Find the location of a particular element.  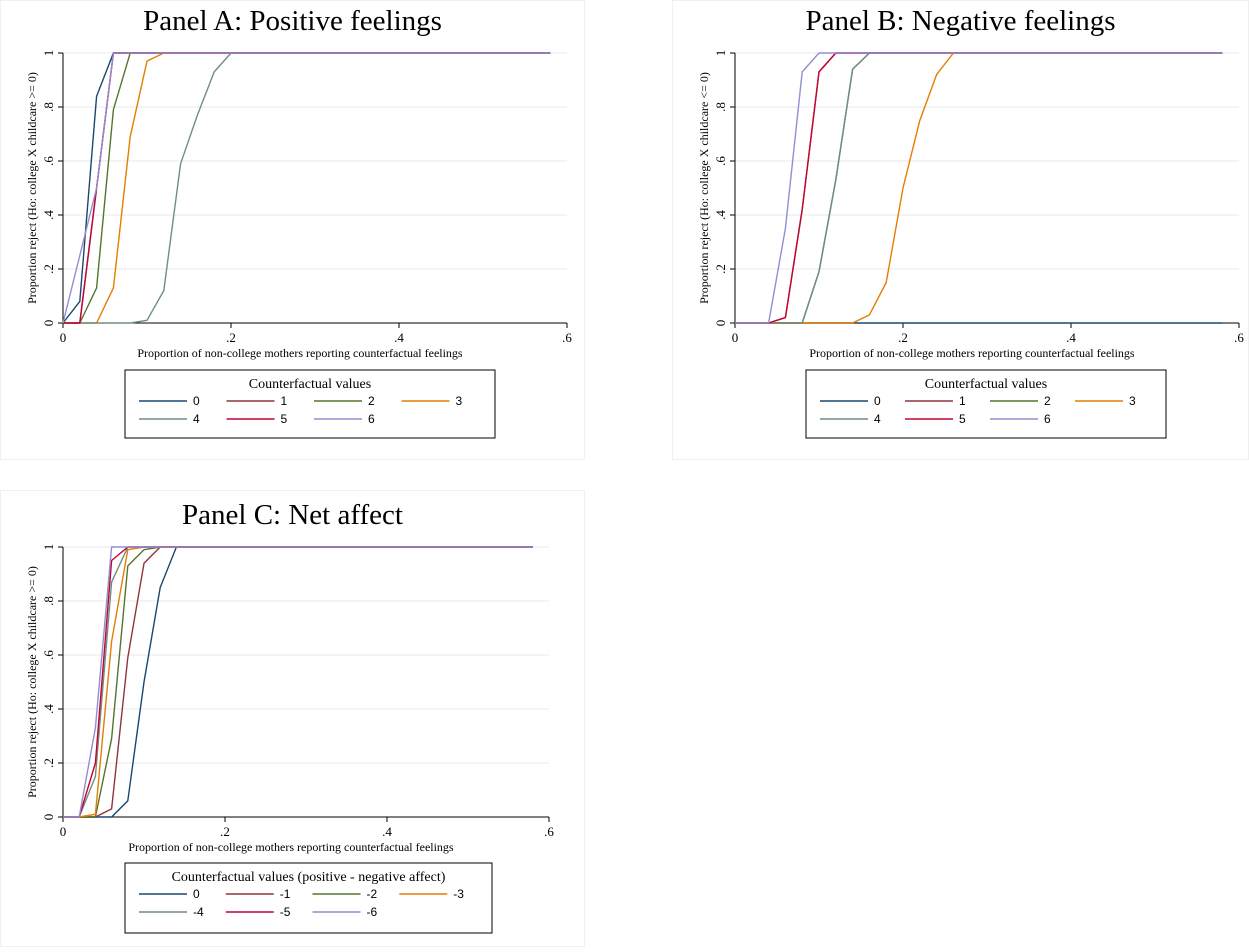

chart-title: Panel C: Net affect is located at coordinates (292, 515).